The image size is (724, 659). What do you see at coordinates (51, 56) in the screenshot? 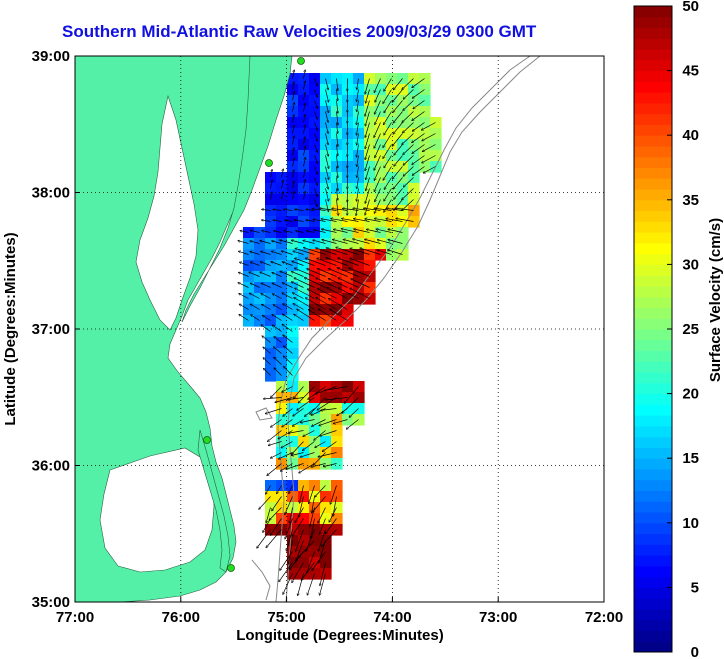
I see `y-tick-label: 39:00` at bounding box center [51, 56].